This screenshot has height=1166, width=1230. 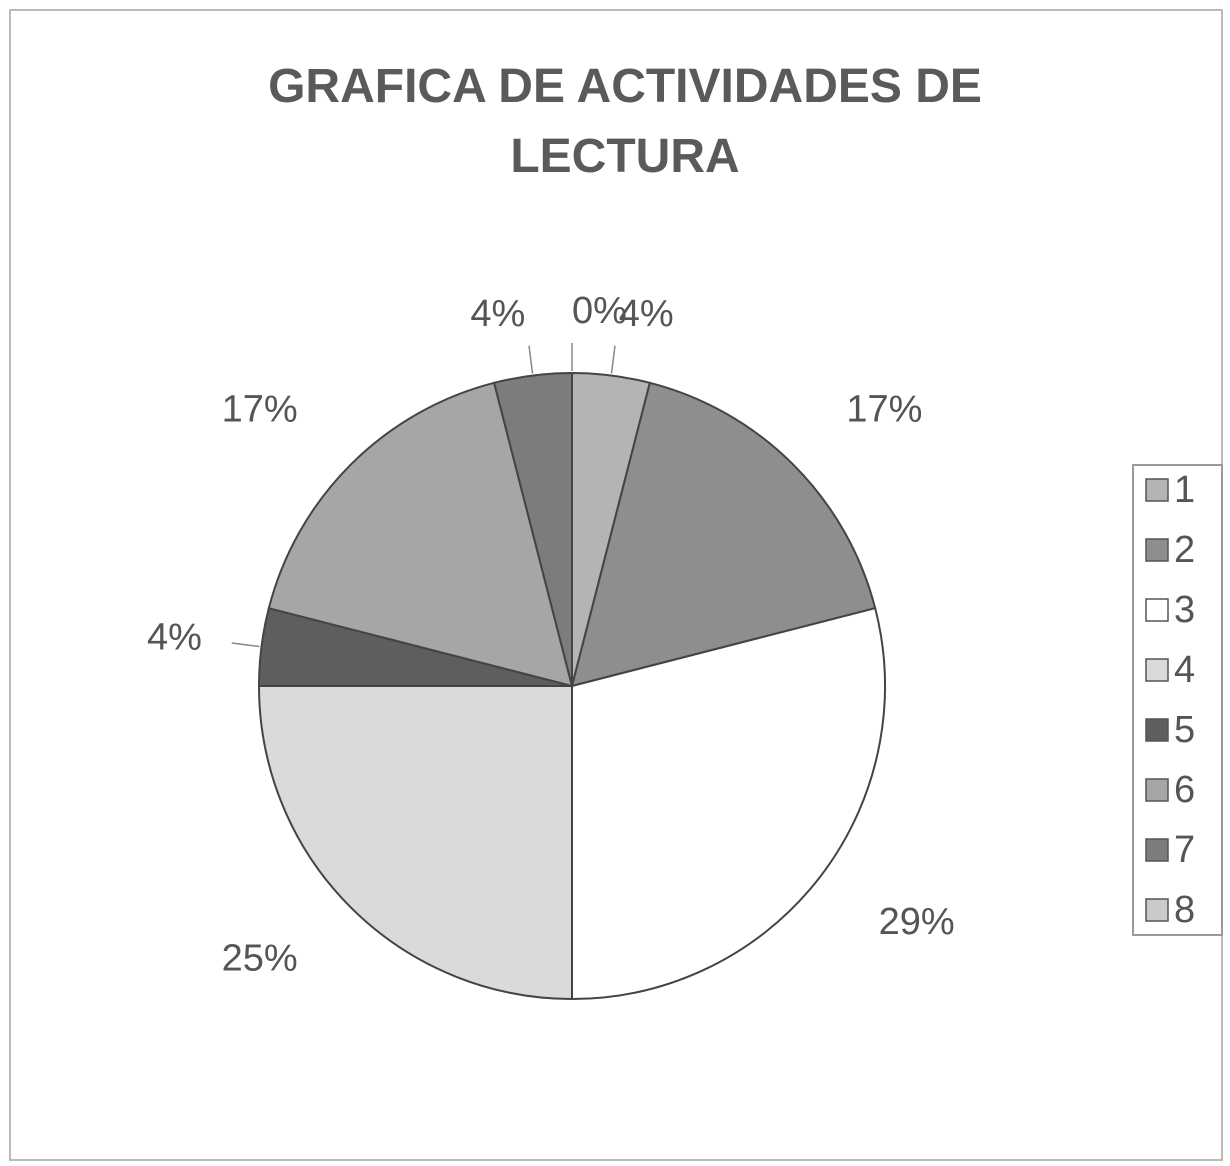 I want to click on data-label: 29%, so click(x=917, y=922).